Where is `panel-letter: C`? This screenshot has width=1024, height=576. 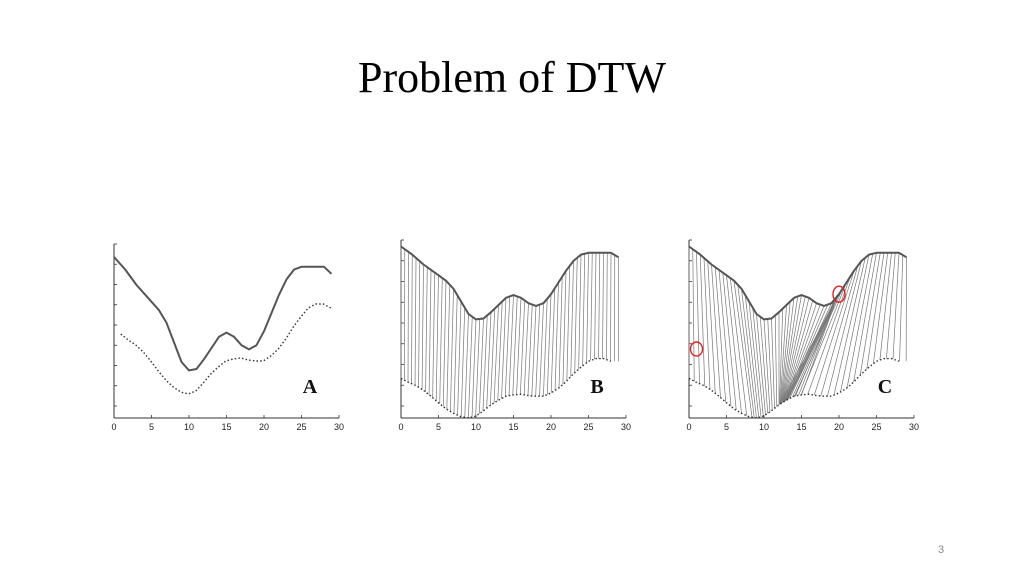
panel-letter: C is located at coordinates (885, 387).